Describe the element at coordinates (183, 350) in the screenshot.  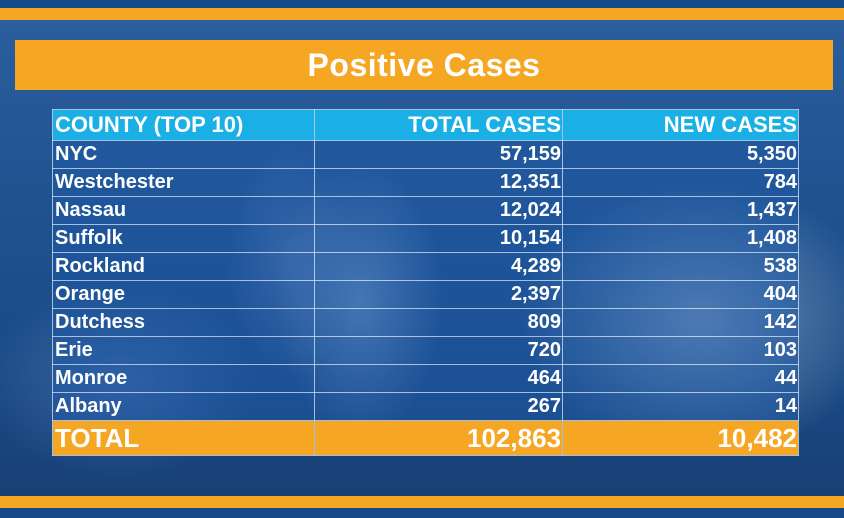
I see `county-cell: Erie` at that location.